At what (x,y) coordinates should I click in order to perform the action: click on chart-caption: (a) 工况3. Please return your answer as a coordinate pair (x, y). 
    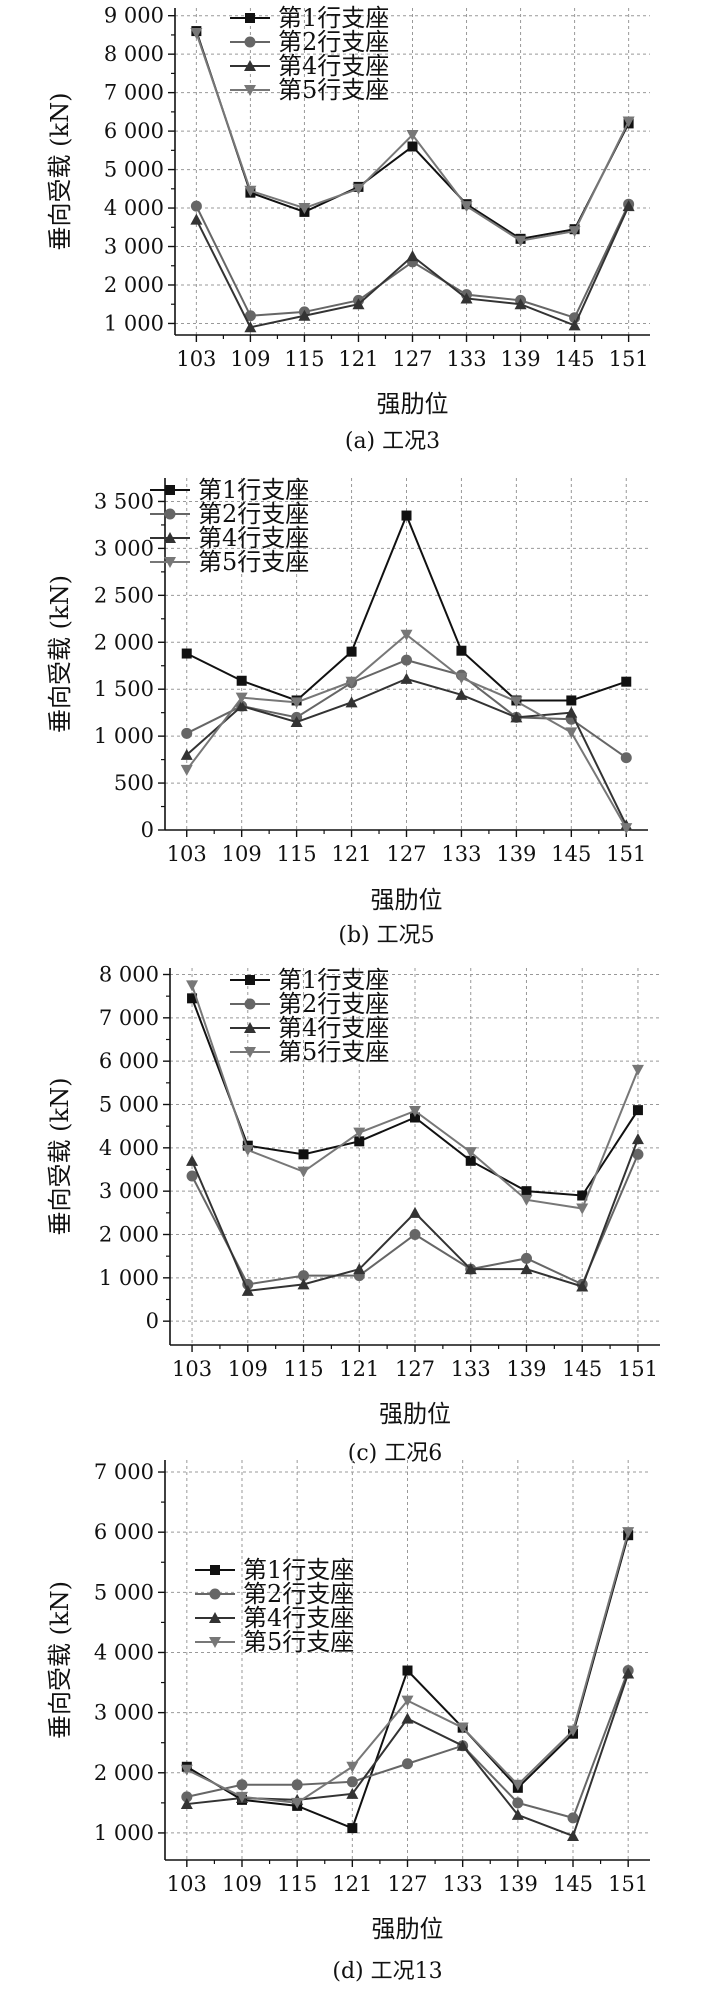
    Looking at the image, I should click on (392, 441).